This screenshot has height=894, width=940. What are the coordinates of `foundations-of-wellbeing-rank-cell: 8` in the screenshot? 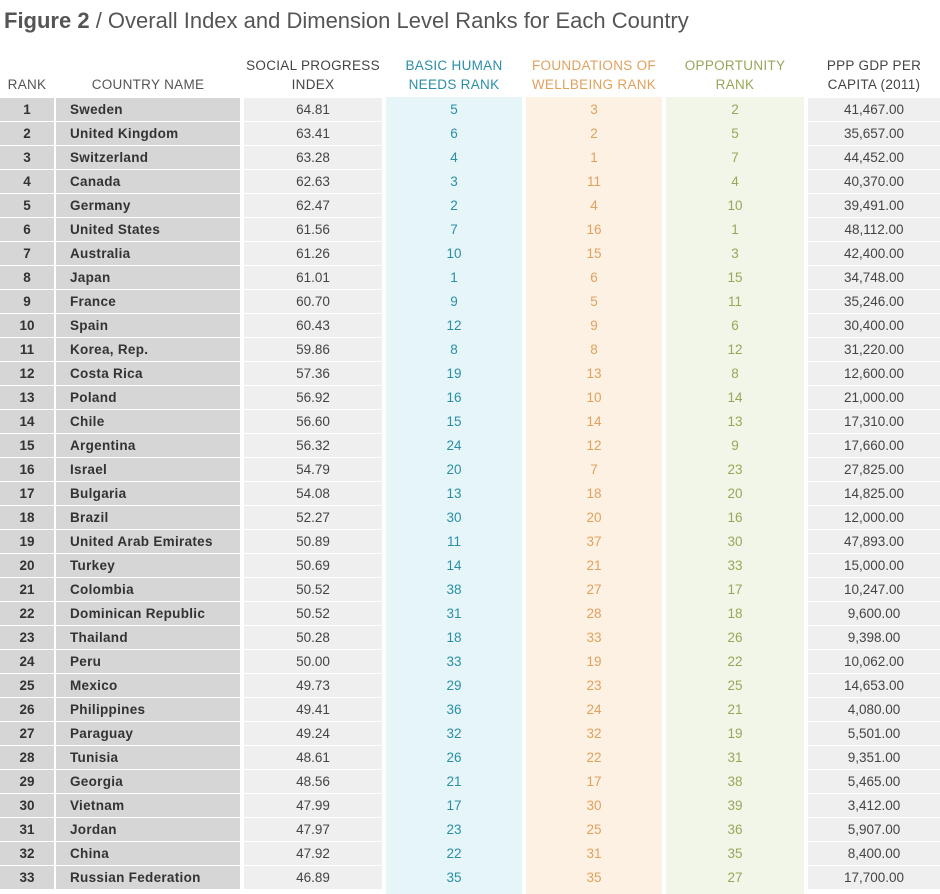 It's located at (594, 349).